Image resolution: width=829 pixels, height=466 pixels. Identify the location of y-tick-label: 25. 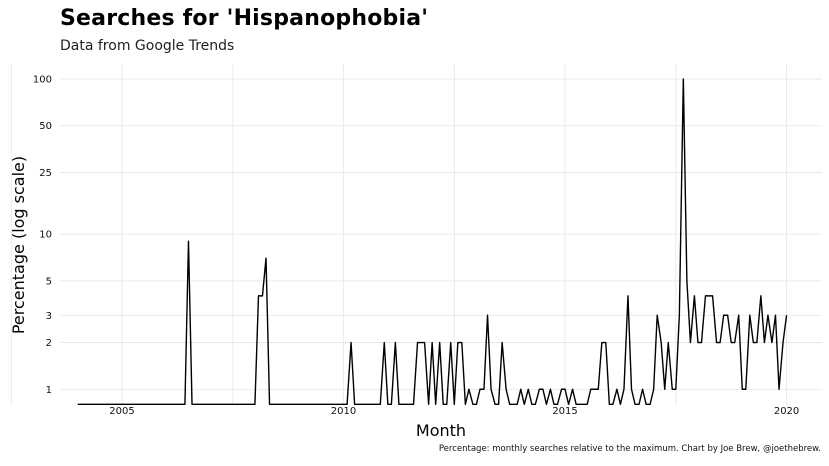
(45, 173).